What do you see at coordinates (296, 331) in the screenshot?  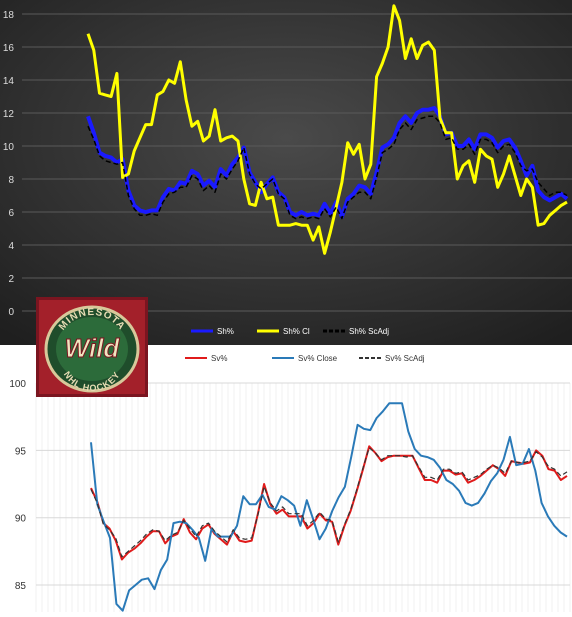 I see `legend-label-shpct-cl: Sh% Cl` at bounding box center [296, 331].